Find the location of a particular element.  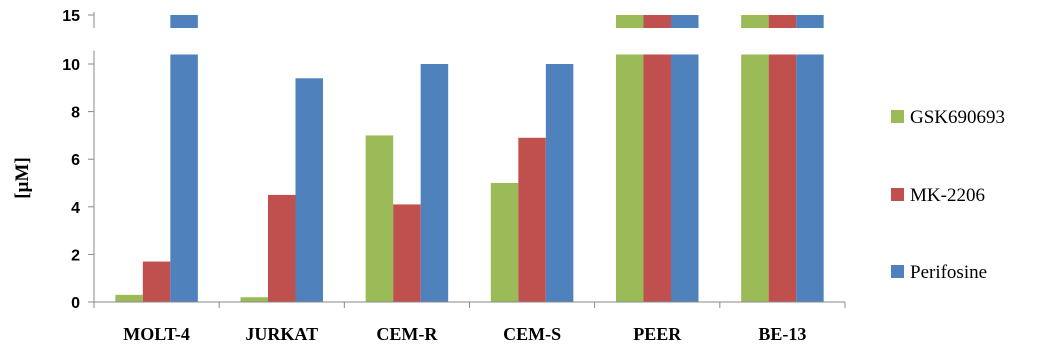

legend: GSK690693 MK-2206 Perifosine is located at coordinates (948, 195).